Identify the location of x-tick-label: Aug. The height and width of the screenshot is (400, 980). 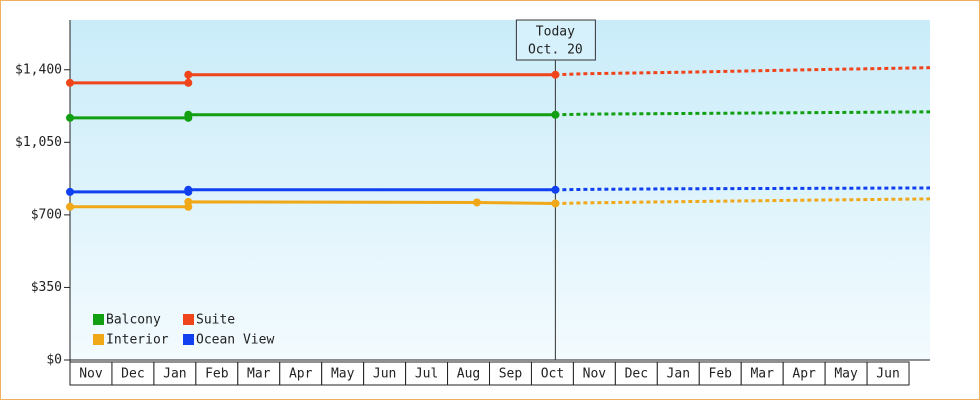
(468, 374).